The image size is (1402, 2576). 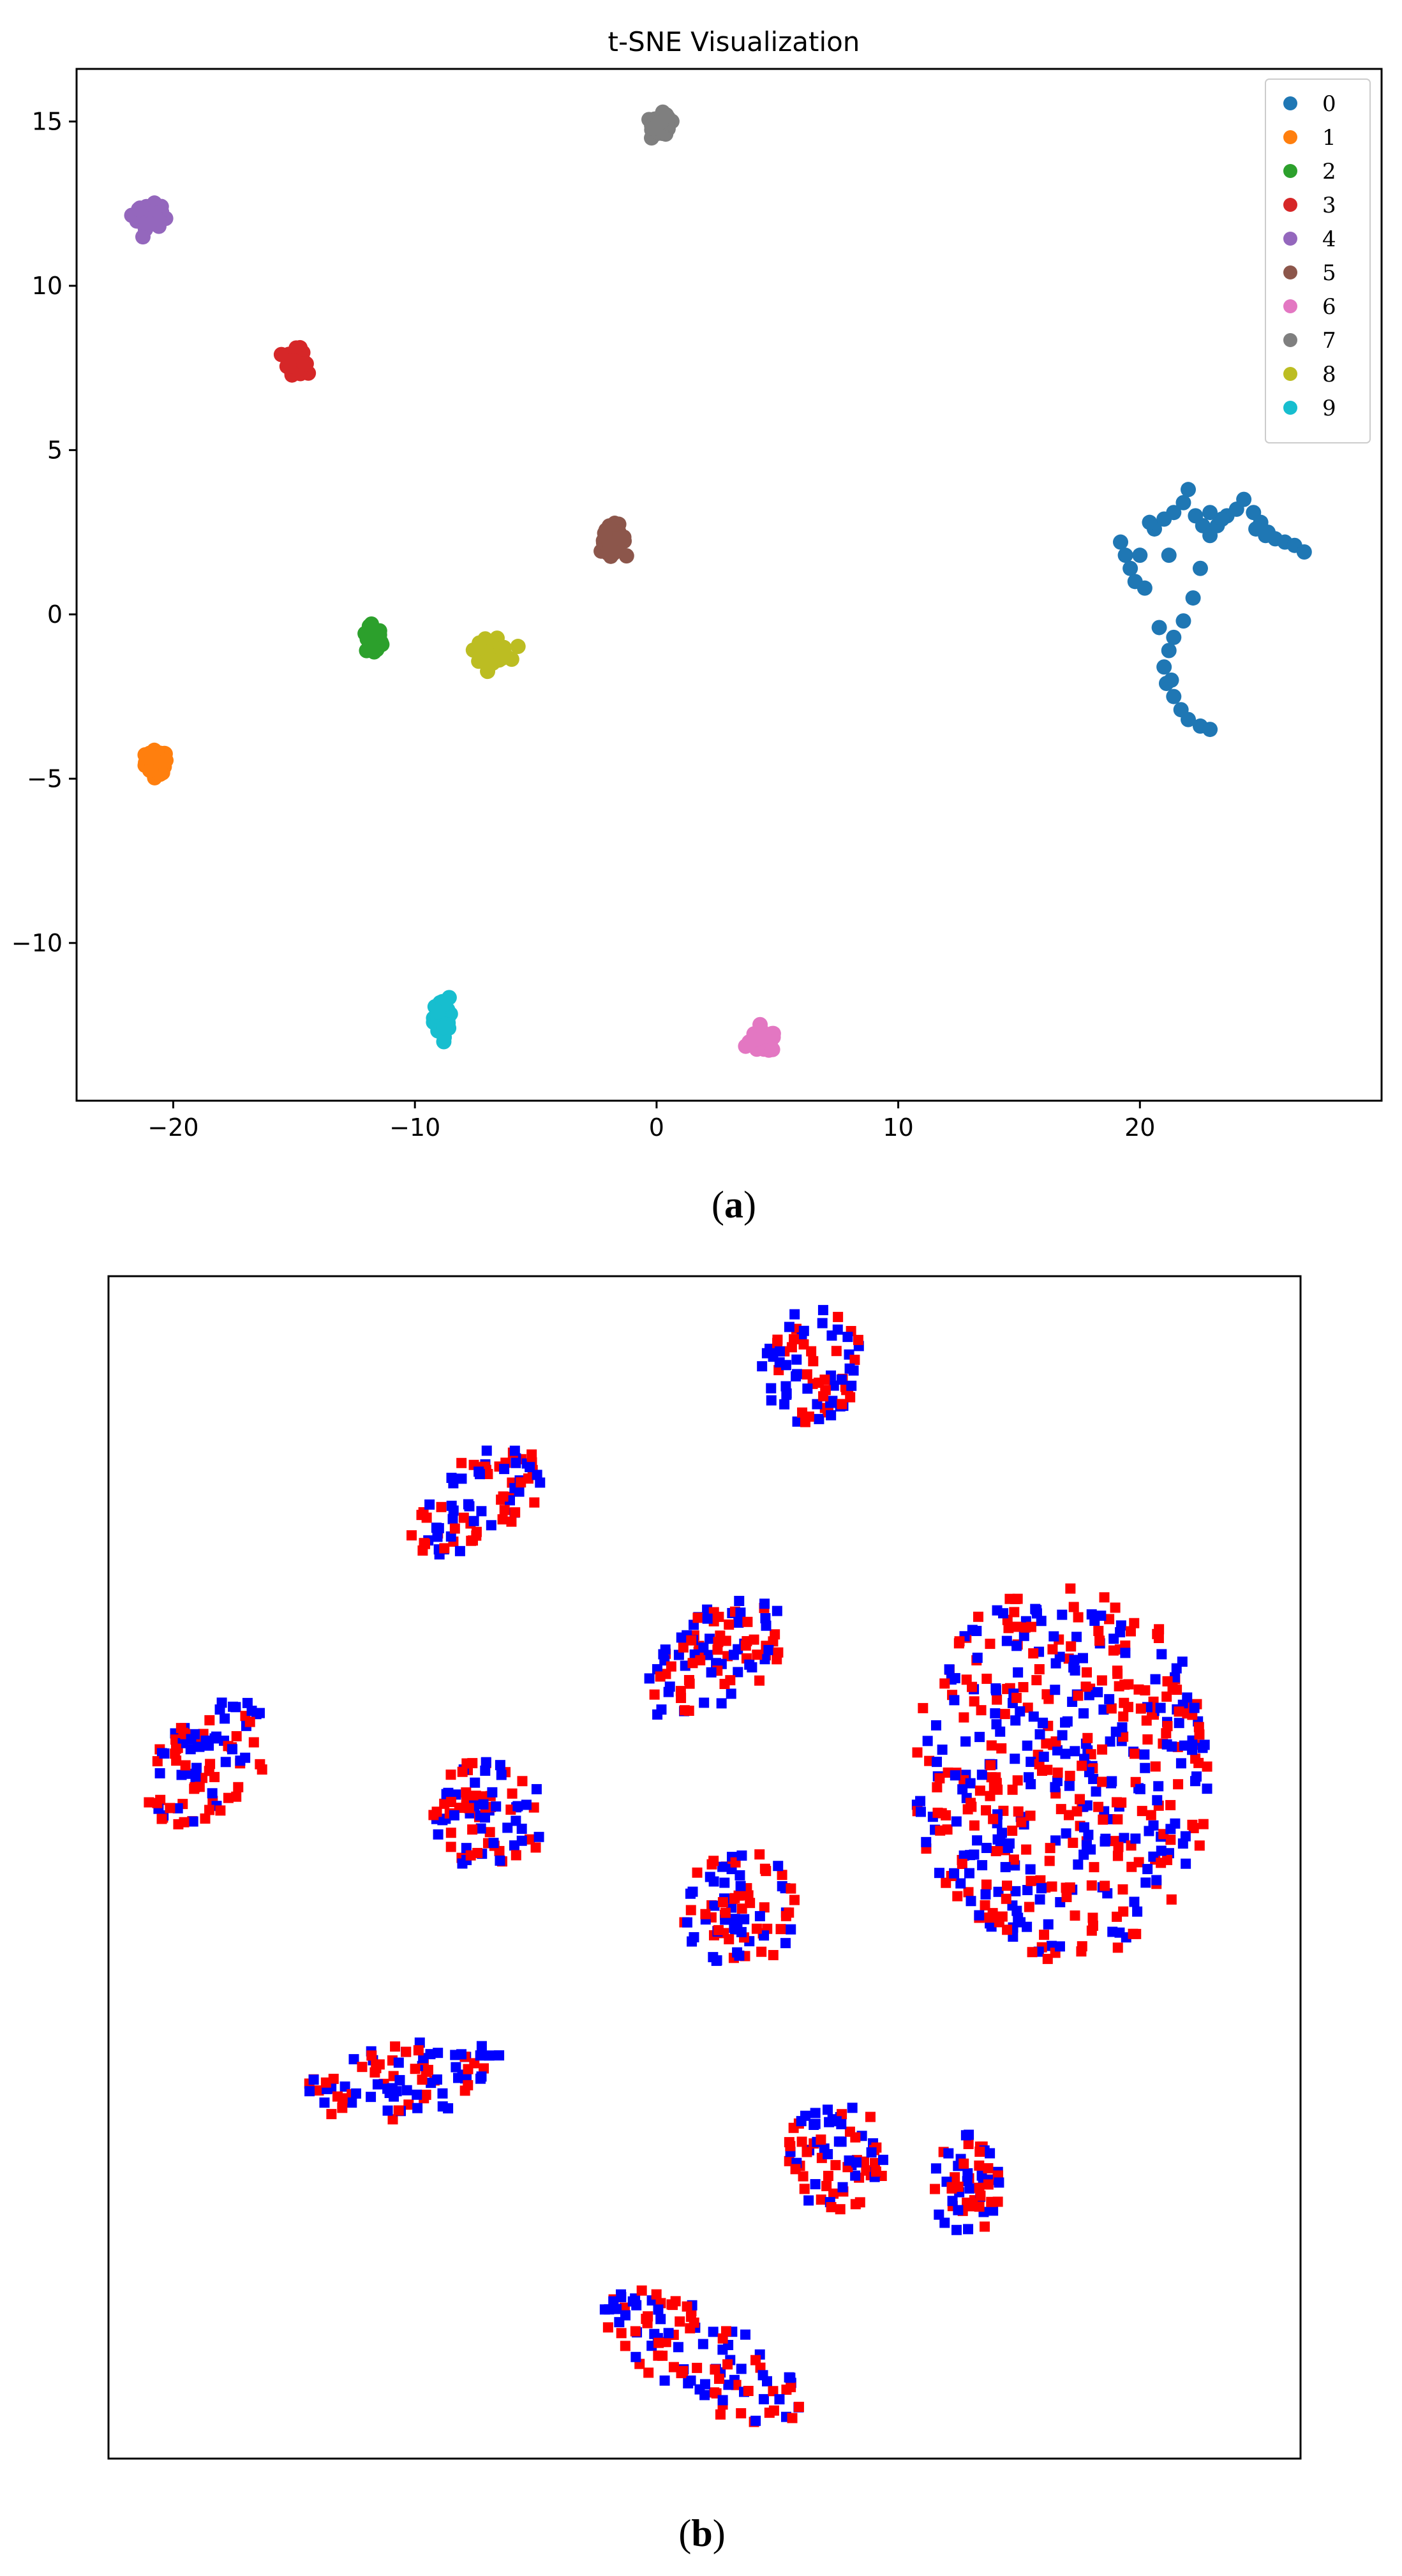 I want to click on legend-frame, so click(x=1318, y=260).